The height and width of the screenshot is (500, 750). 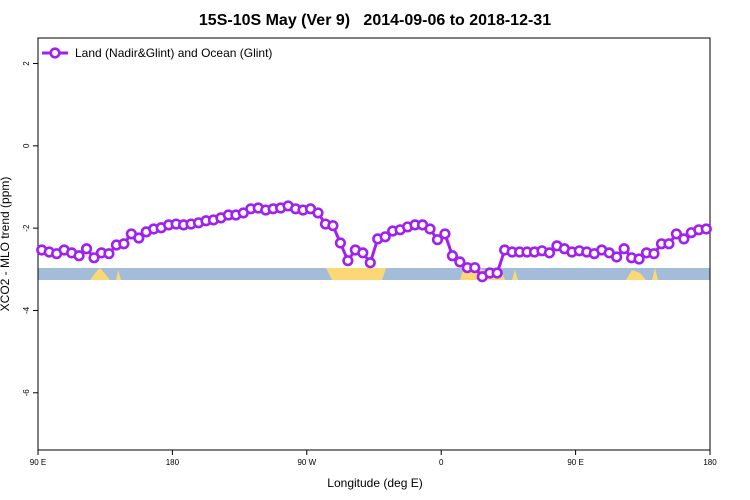 What do you see at coordinates (26, 63) in the screenshot?
I see `y-tick-label: 2` at bounding box center [26, 63].